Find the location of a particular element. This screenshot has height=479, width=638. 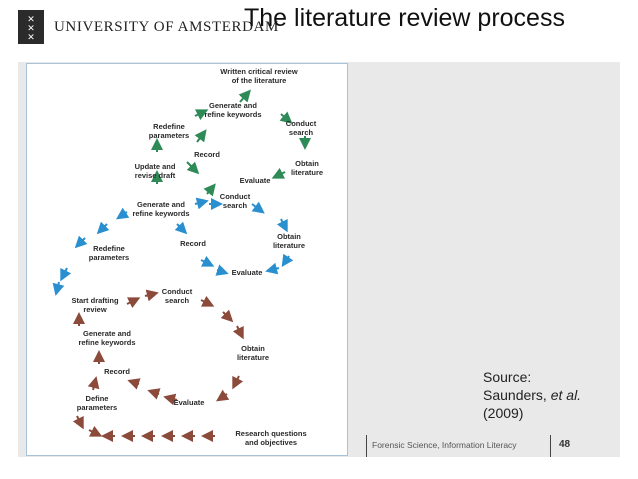

node-obtain-top: Obtain literature is located at coordinates (307, 168).